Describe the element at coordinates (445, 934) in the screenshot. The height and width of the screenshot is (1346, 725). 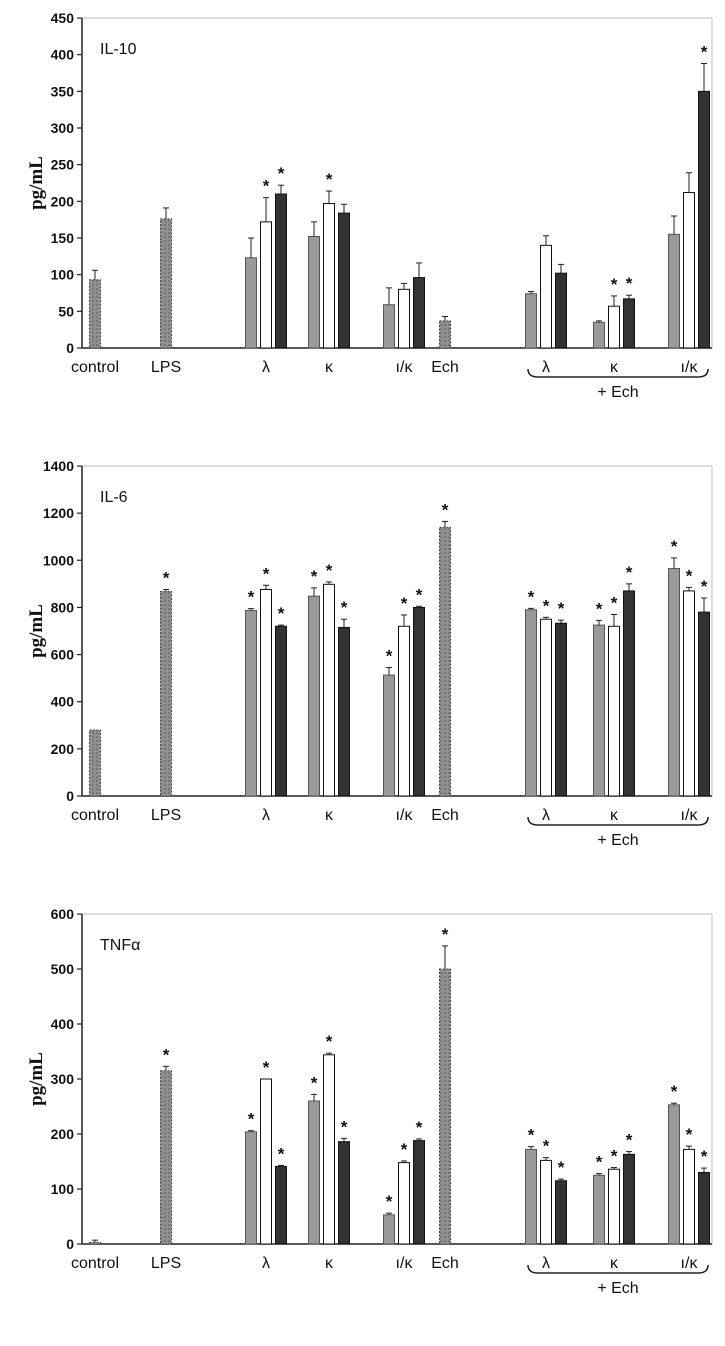
I see `tnfa-sig-star-5-0: *` at that location.